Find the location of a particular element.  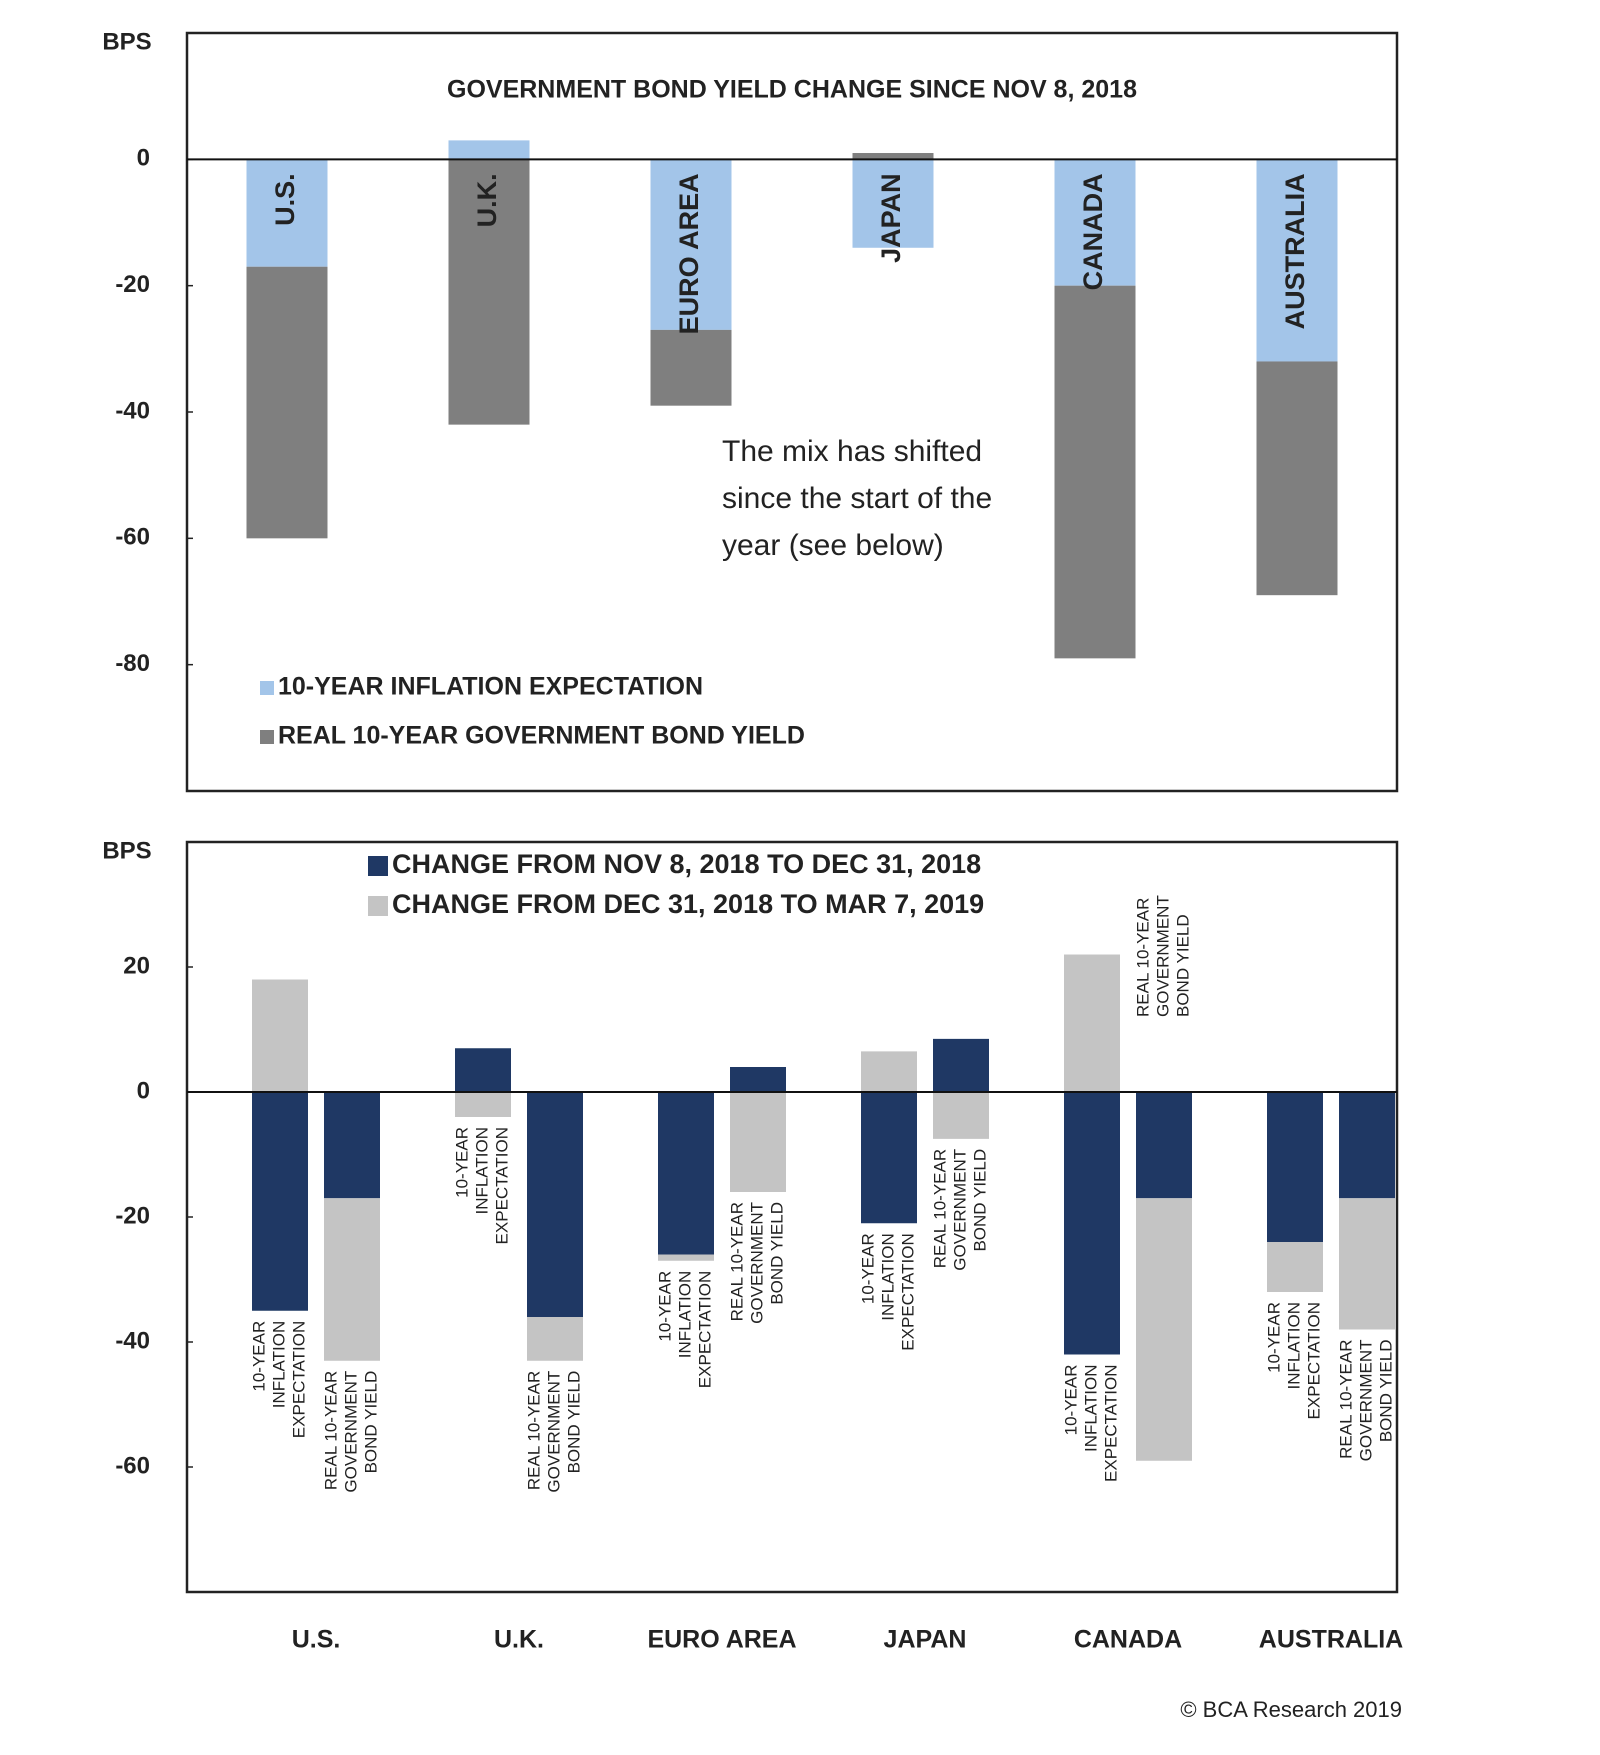

bar-category-label: AUSTRALIA is located at coordinates (1295, 251).